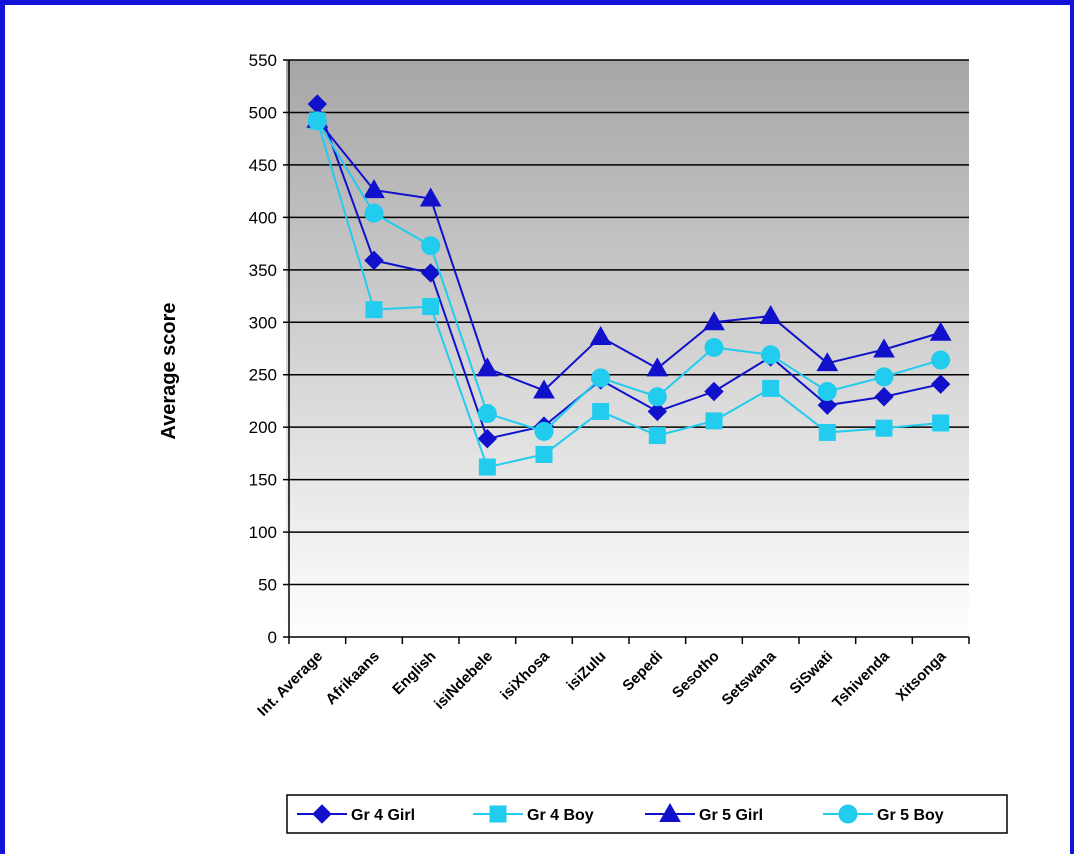 Image resolution: width=1074 pixels, height=859 pixels. What do you see at coordinates (642, 671) in the screenshot?
I see `x-tick-label: Sepedi` at bounding box center [642, 671].